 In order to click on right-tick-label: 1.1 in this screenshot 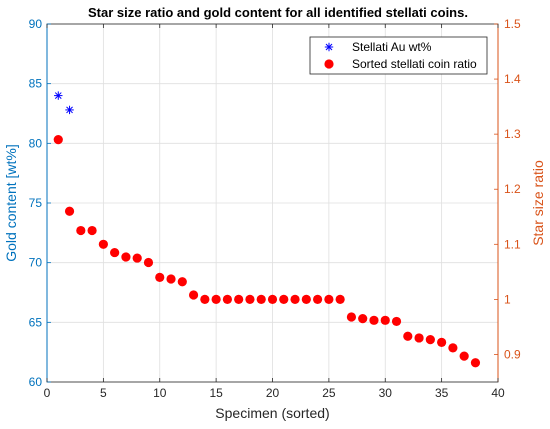, I will do `click(512, 244)`.